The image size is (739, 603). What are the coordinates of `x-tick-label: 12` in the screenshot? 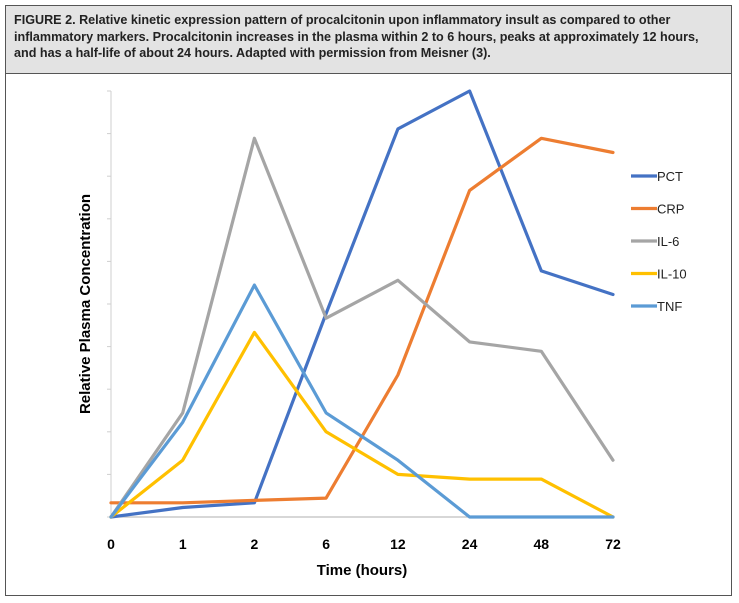 It's located at (398, 544).